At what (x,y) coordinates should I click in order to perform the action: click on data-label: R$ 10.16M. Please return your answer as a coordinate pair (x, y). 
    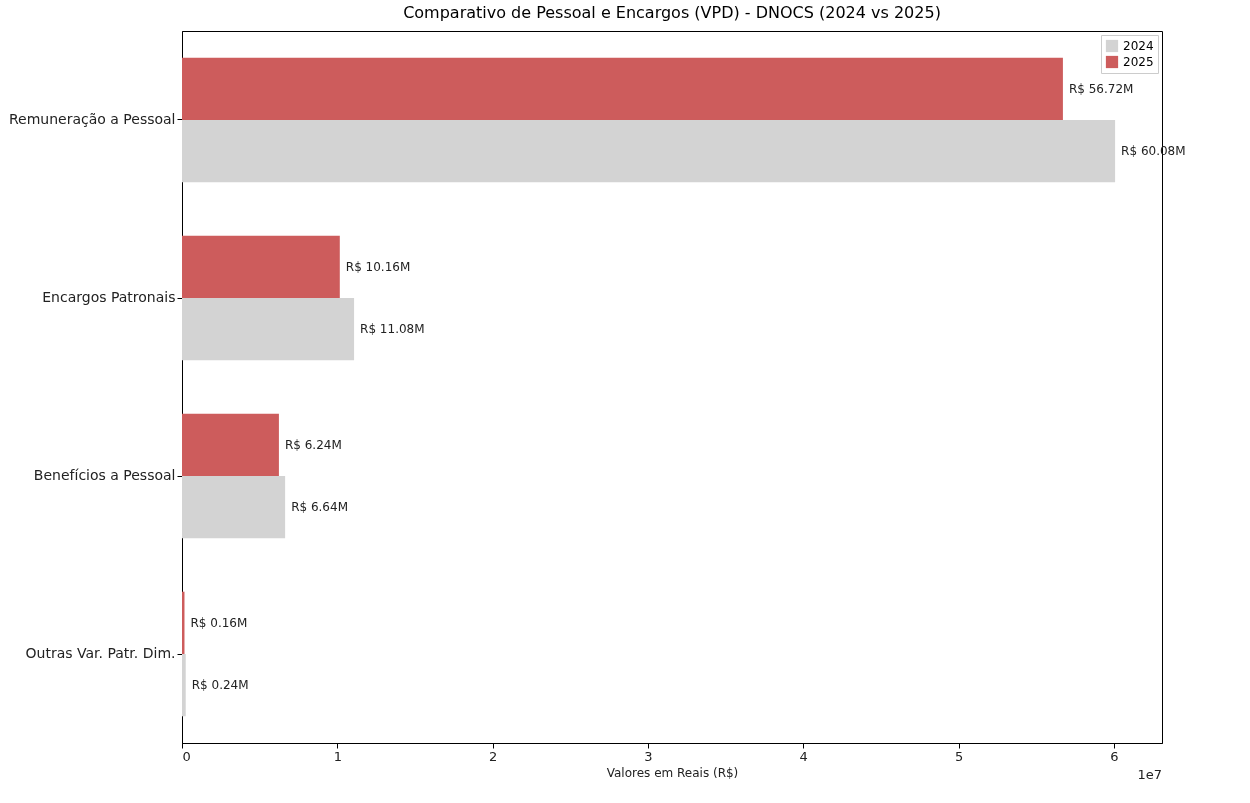
    Looking at the image, I should click on (378, 266).